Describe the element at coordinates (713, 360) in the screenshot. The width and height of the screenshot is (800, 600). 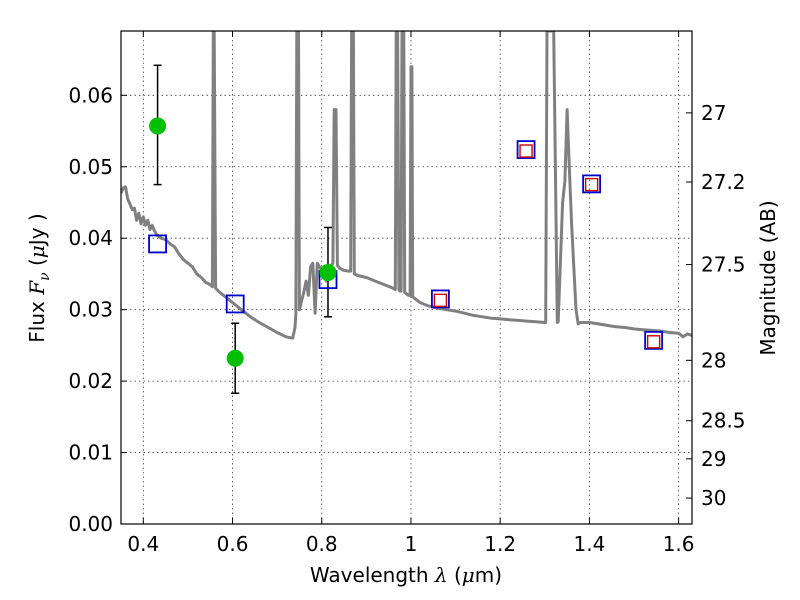
I see `y2-tick-label: 28` at that location.